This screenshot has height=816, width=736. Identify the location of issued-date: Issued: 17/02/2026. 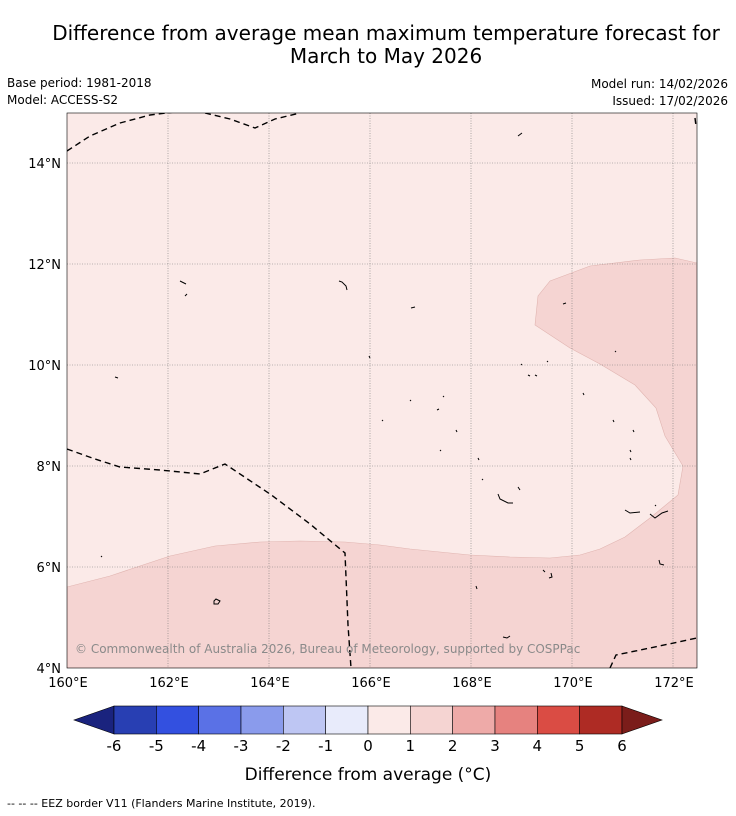
(670, 101).